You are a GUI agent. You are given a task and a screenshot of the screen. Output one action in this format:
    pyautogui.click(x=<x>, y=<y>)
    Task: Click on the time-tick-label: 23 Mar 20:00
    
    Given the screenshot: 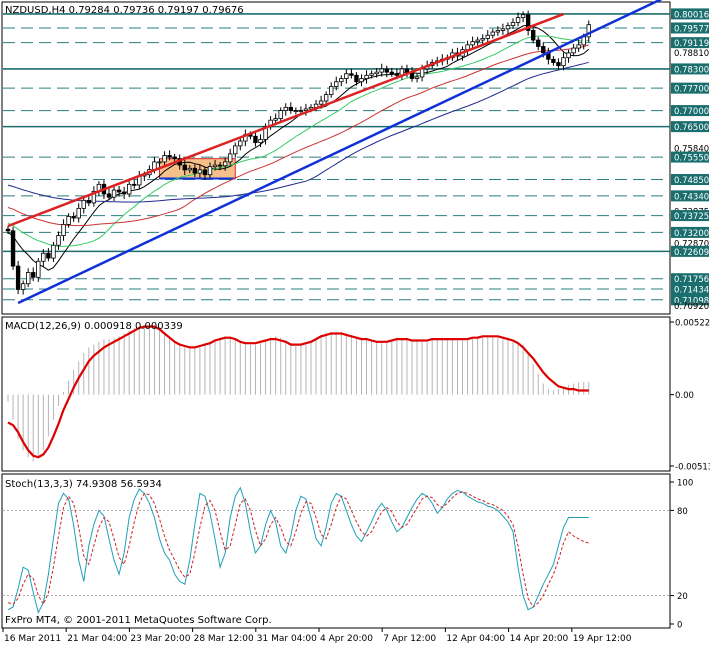 What is the action you would take?
    pyautogui.click(x=160, y=639)
    